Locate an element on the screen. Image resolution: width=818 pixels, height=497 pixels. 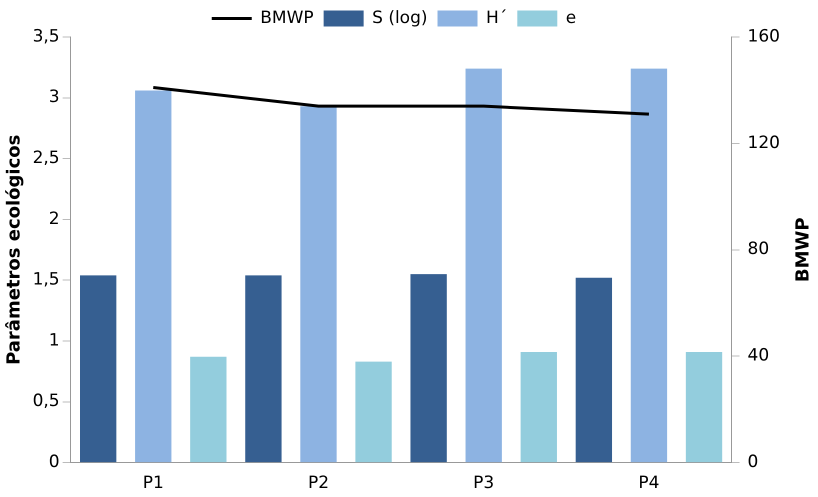
y2-tick-label: 160 is located at coordinates (764, 36).